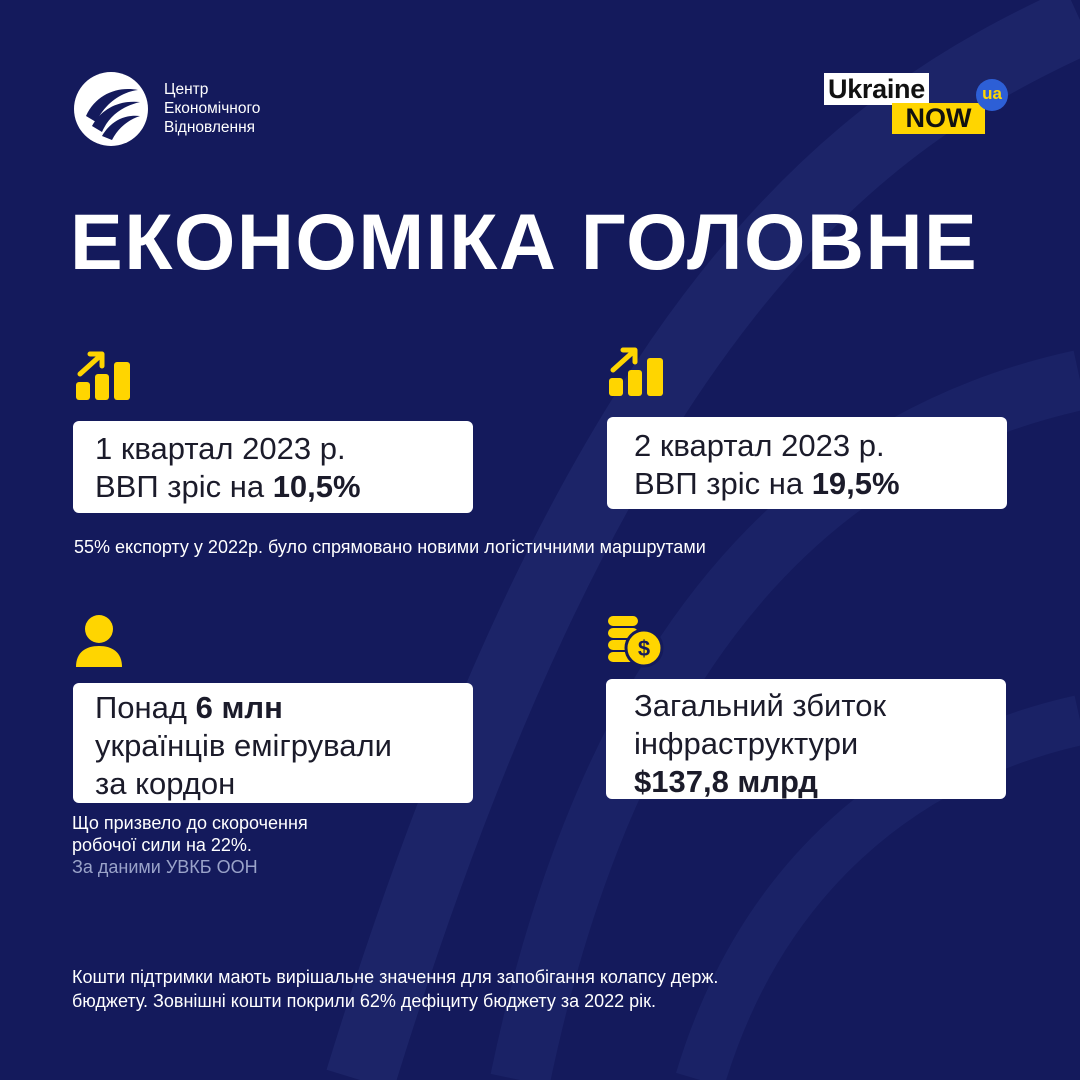 Image resolution: width=1080 pixels, height=1080 pixels. Describe the element at coordinates (111, 109) in the screenshot. I see `center-logo-icon` at that location.